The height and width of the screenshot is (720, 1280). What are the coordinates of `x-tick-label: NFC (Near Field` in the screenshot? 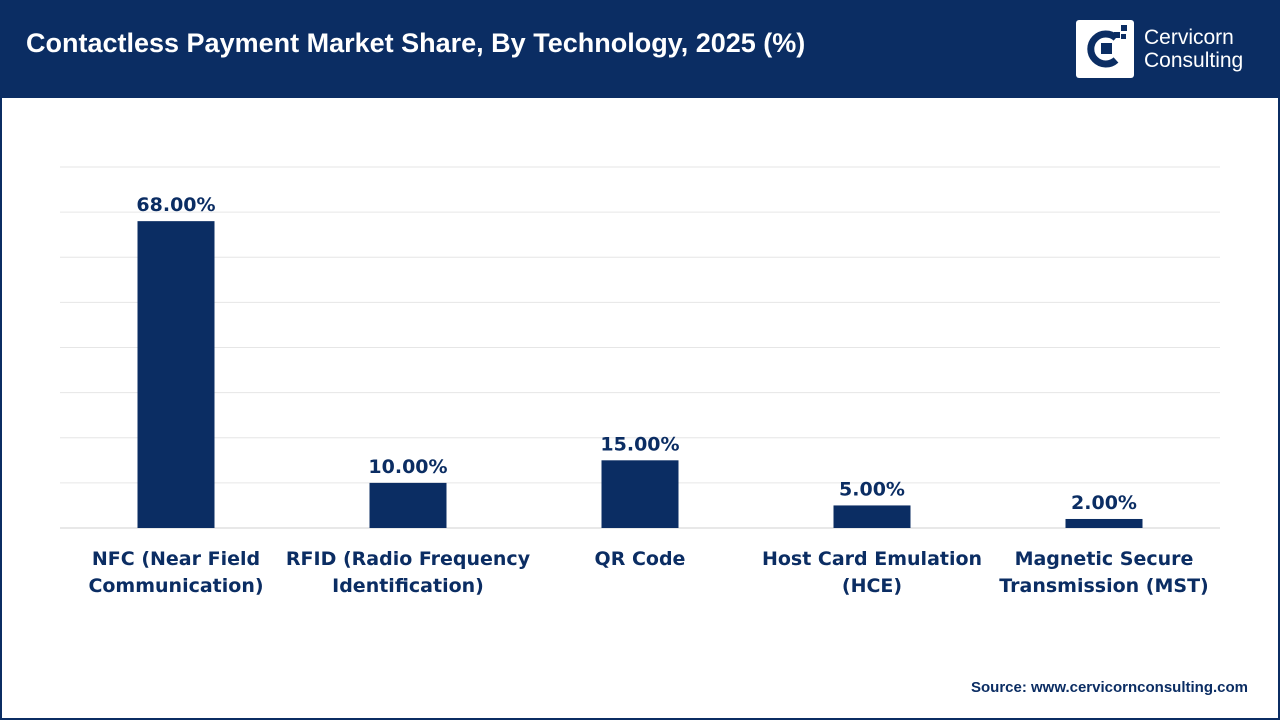 It's located at (176, 559).